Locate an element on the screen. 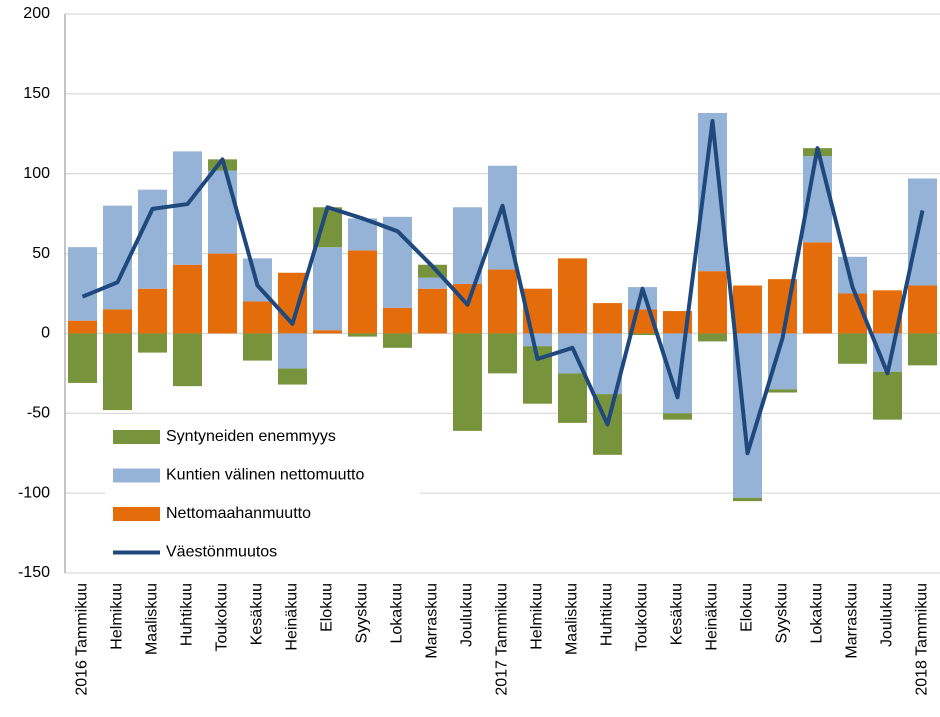 This screenshot has height=717, width=940. x-tick-label: 2017 Tammikuu is located at coordinates (502, 639).